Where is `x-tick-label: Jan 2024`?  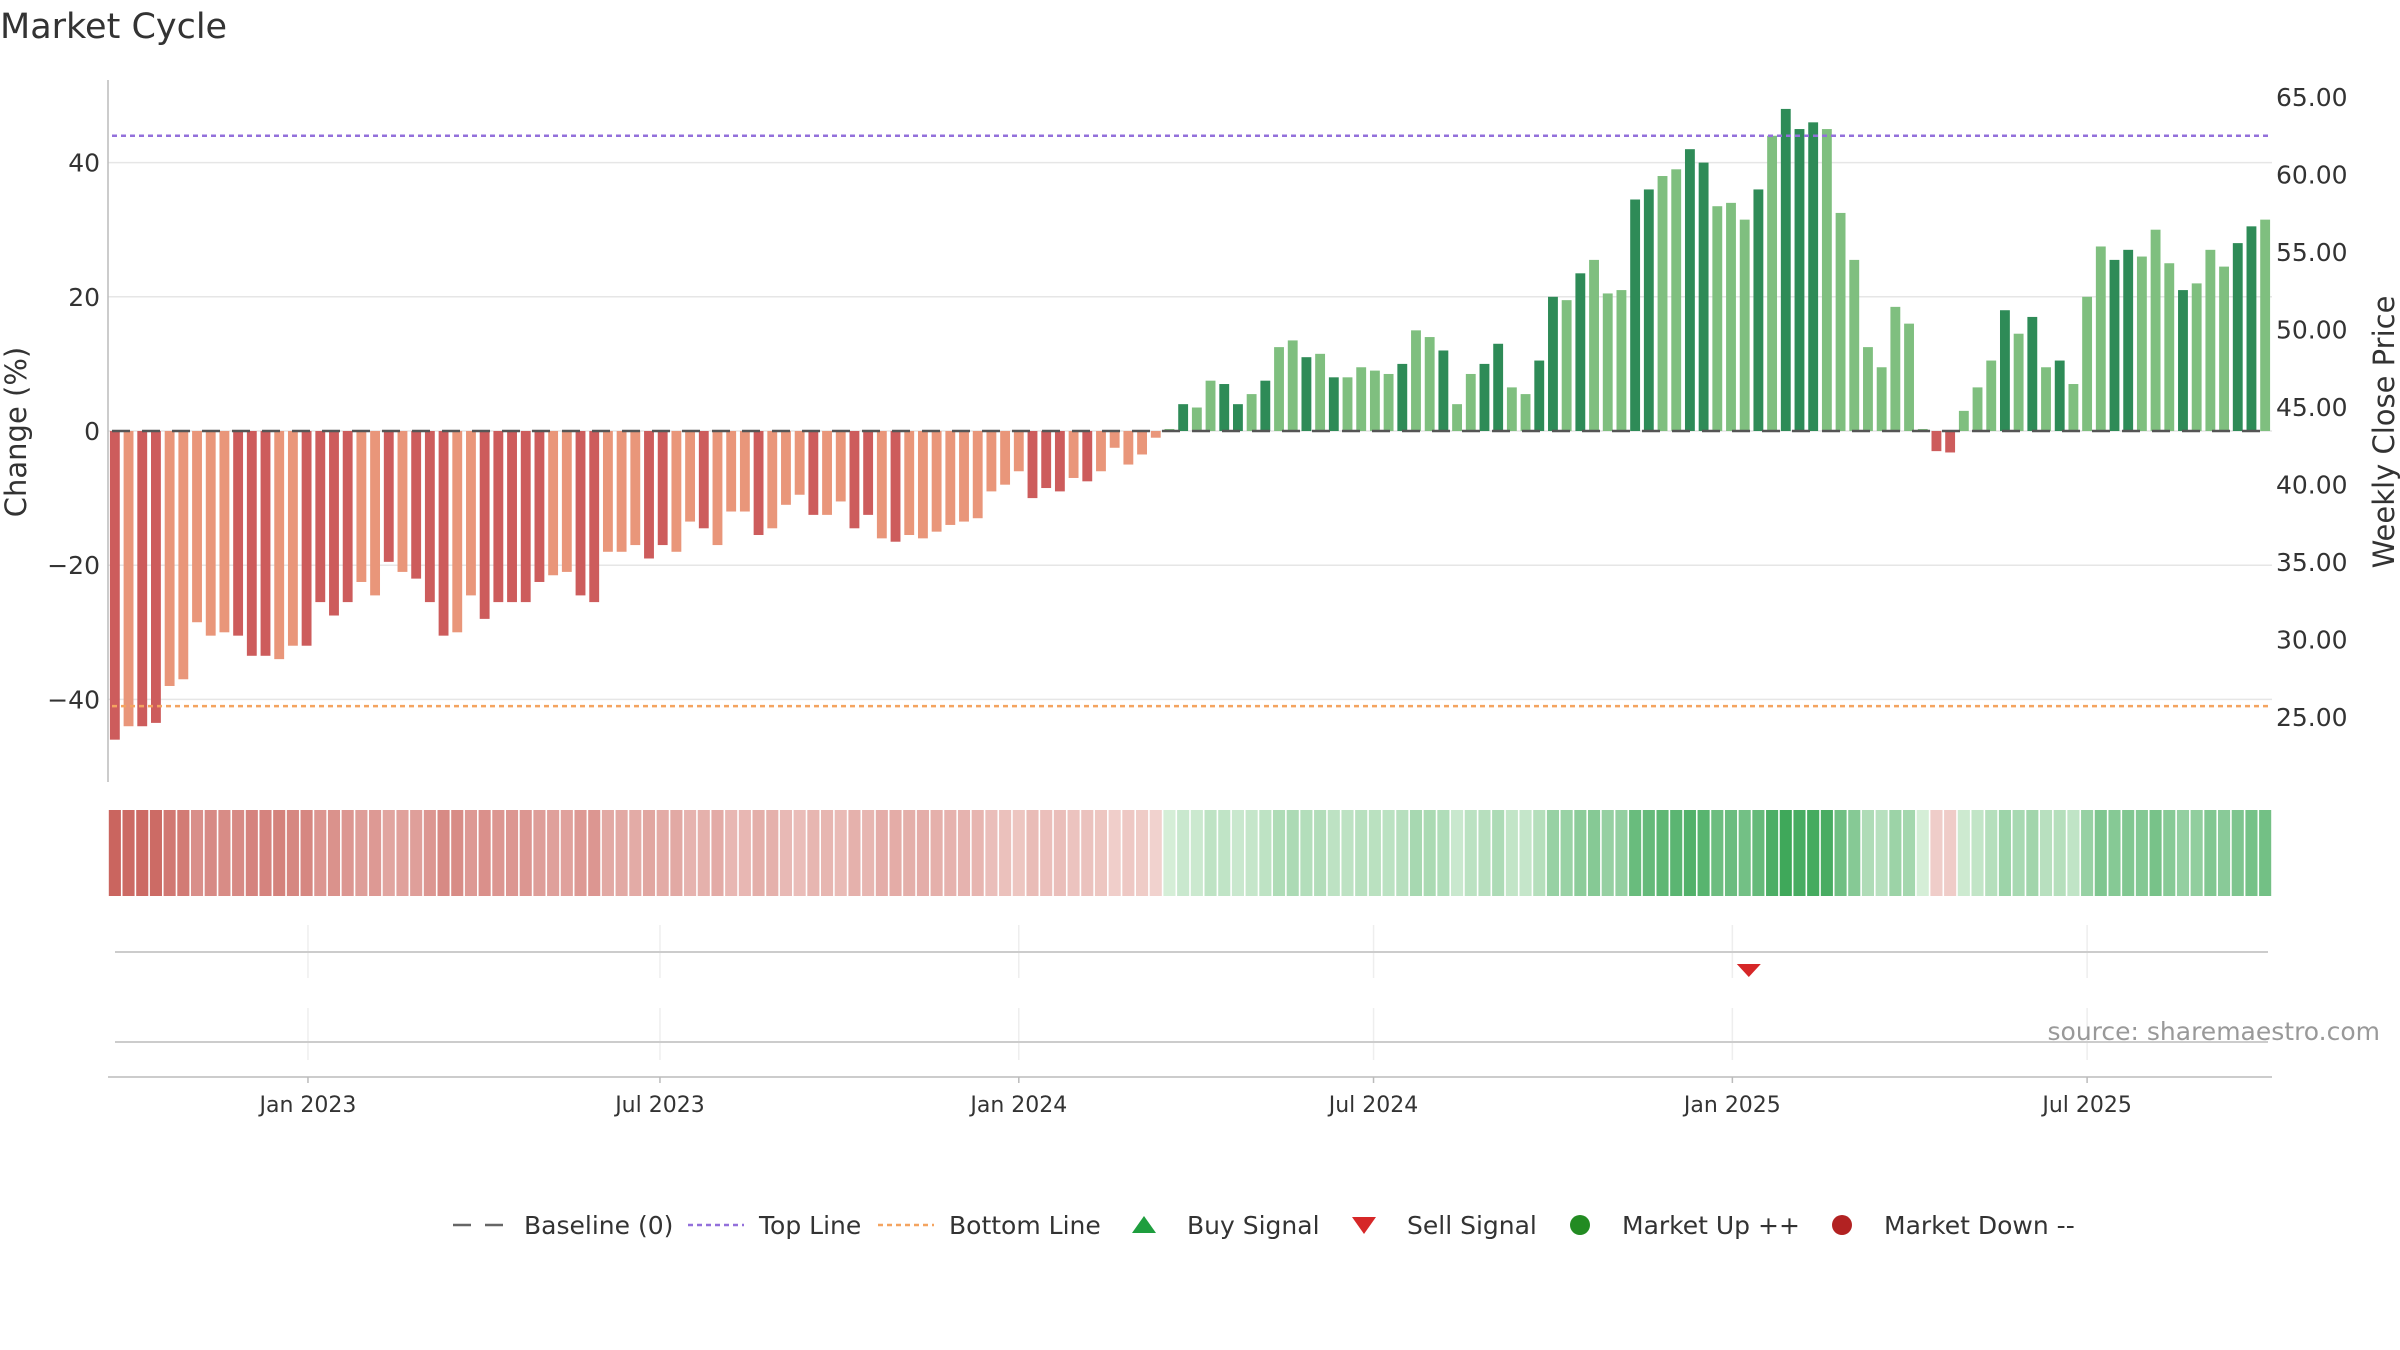 x-tick-label: Jan 2024 is located at coordinates (1017, 1105).